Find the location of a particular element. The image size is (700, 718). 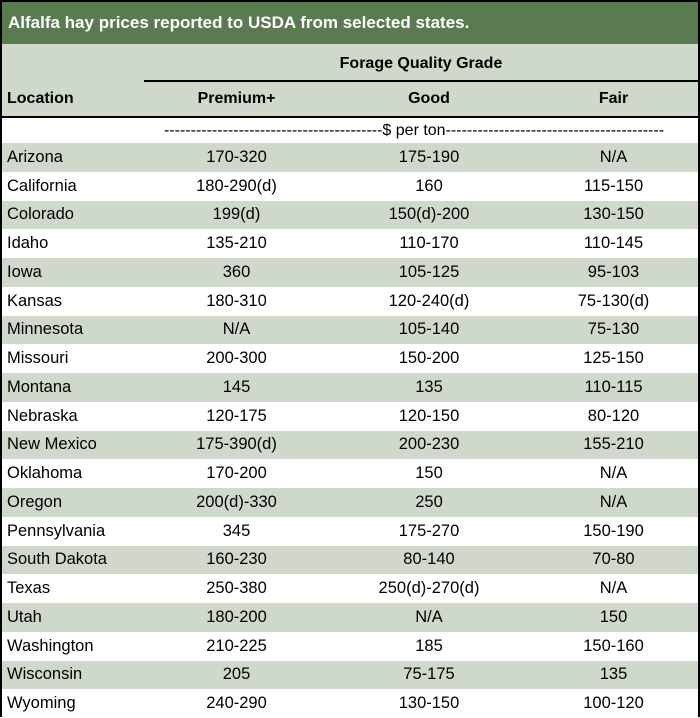

cell-location: Texas is located at coordinates (29, 588).